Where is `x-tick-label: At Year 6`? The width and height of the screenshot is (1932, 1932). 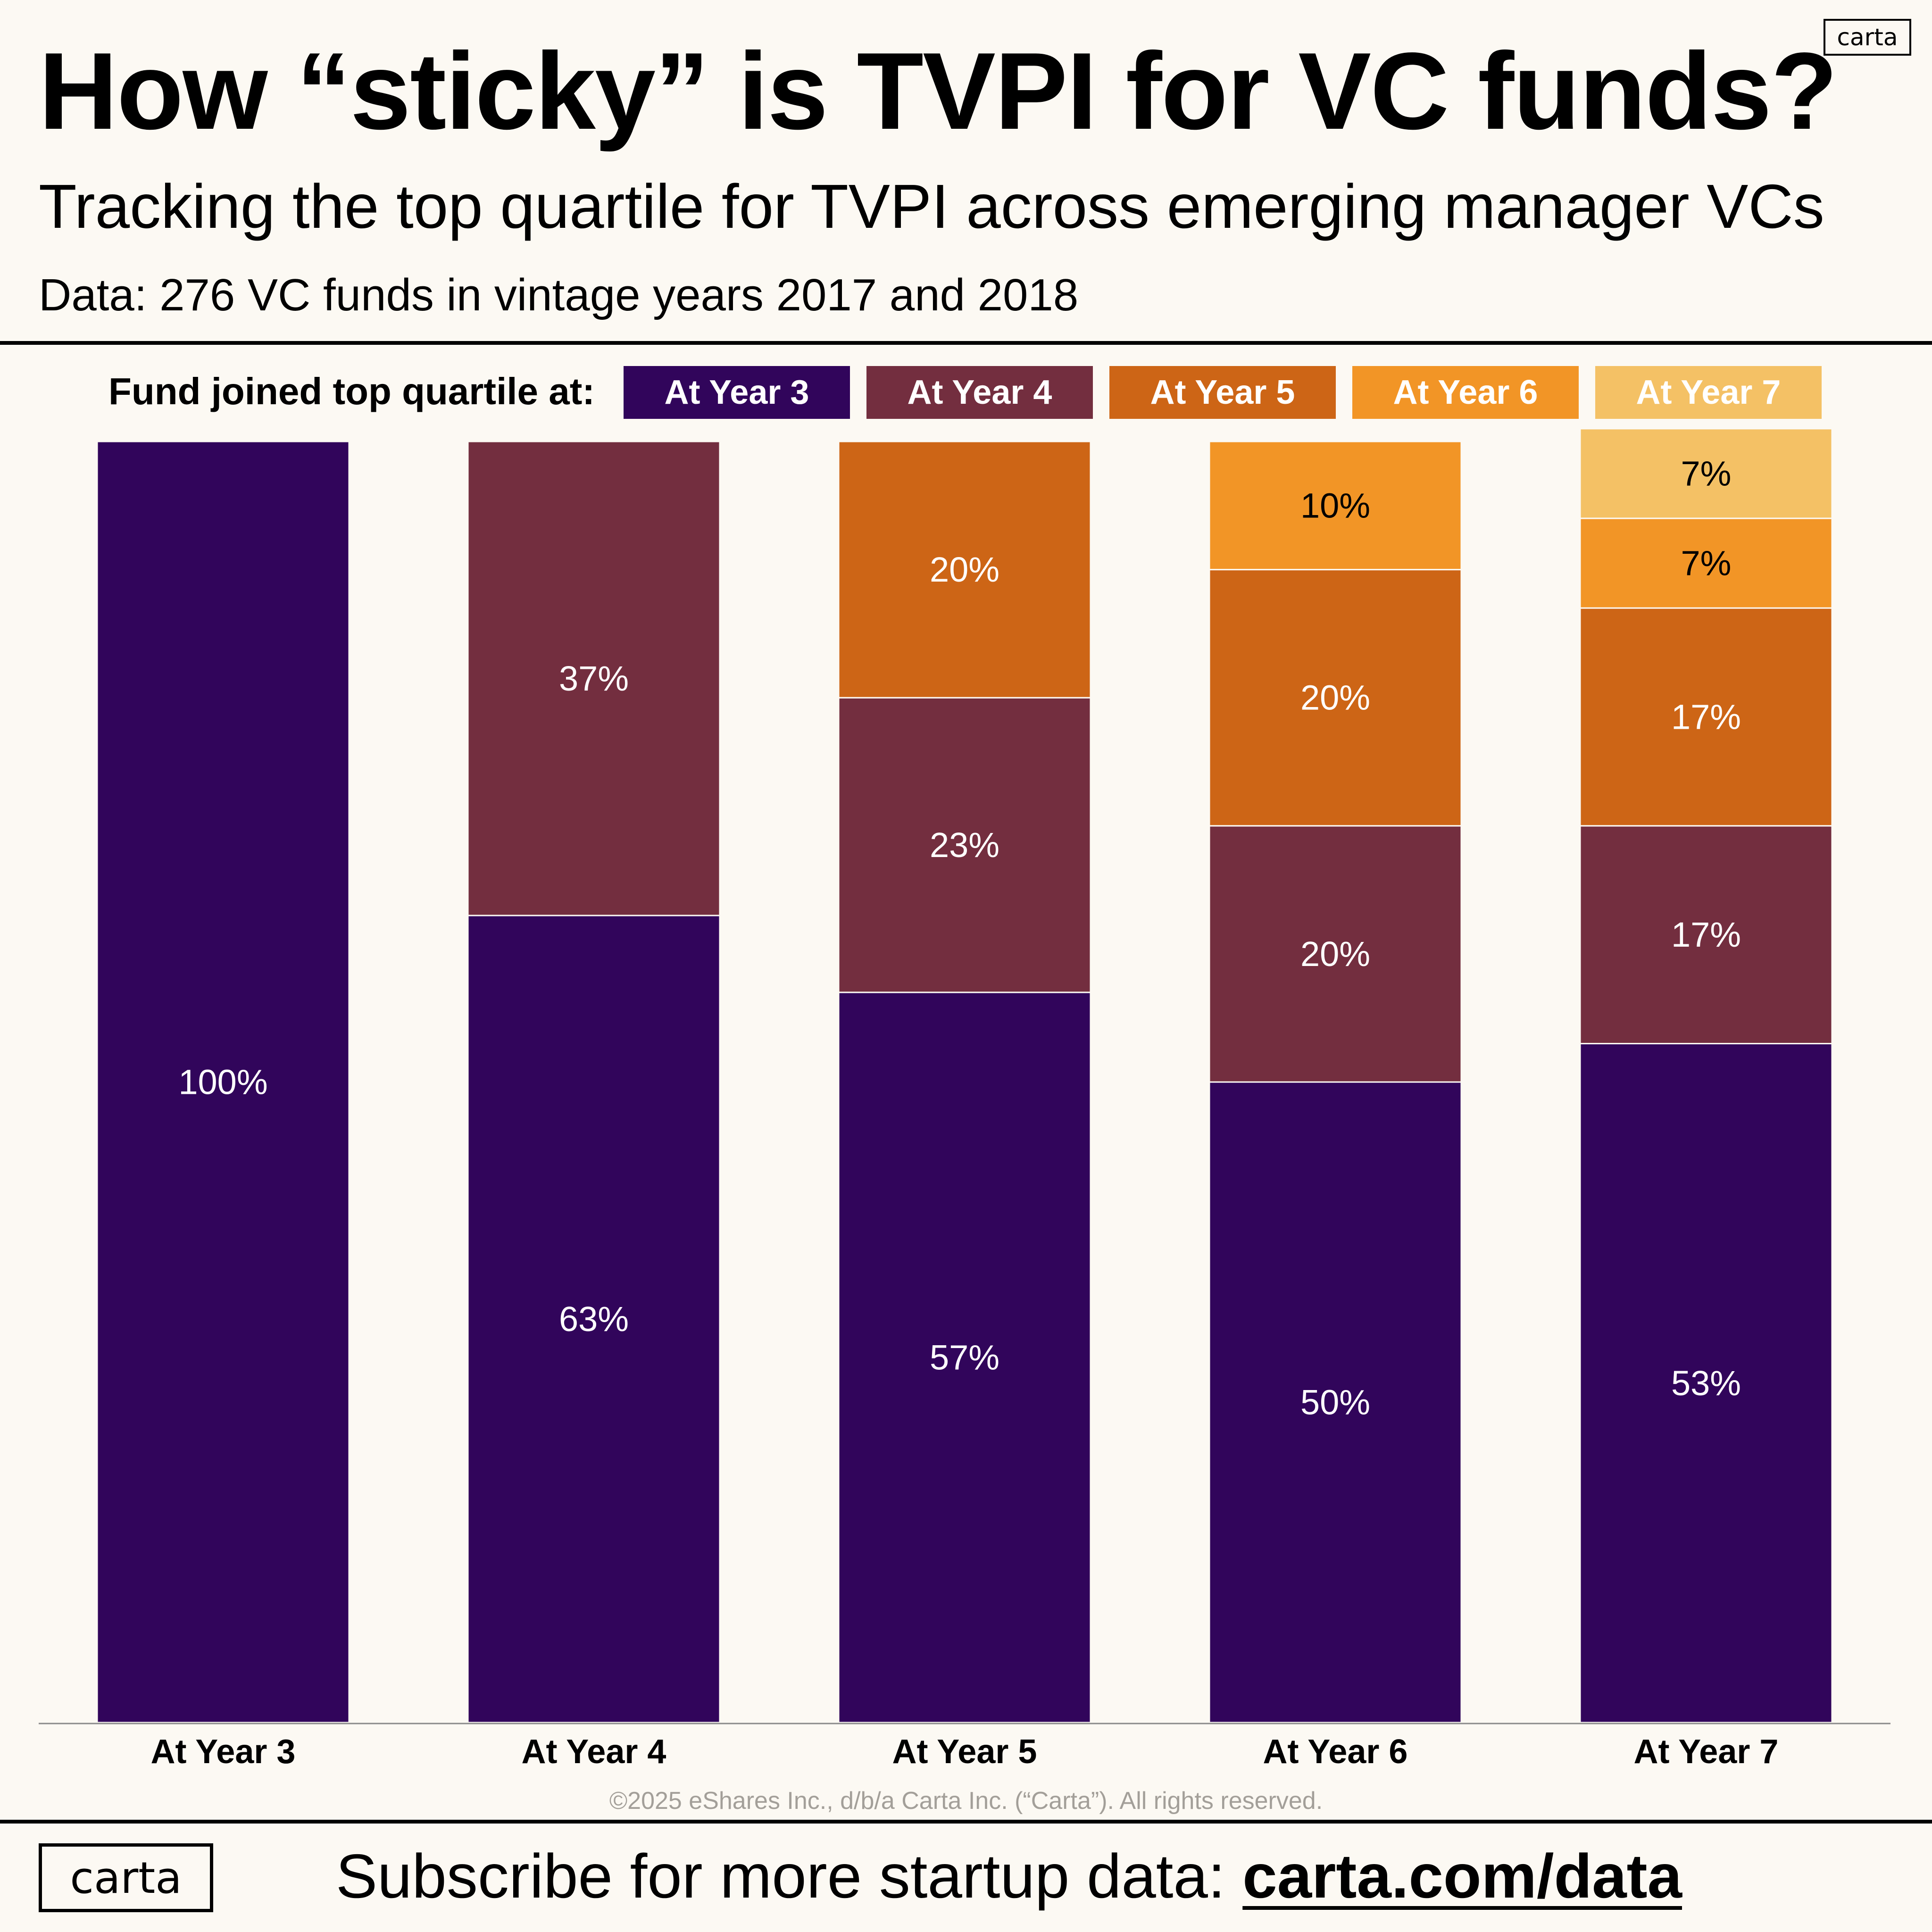 x-tick-label: At Year 6 is located at coordinates (1336, 1752).